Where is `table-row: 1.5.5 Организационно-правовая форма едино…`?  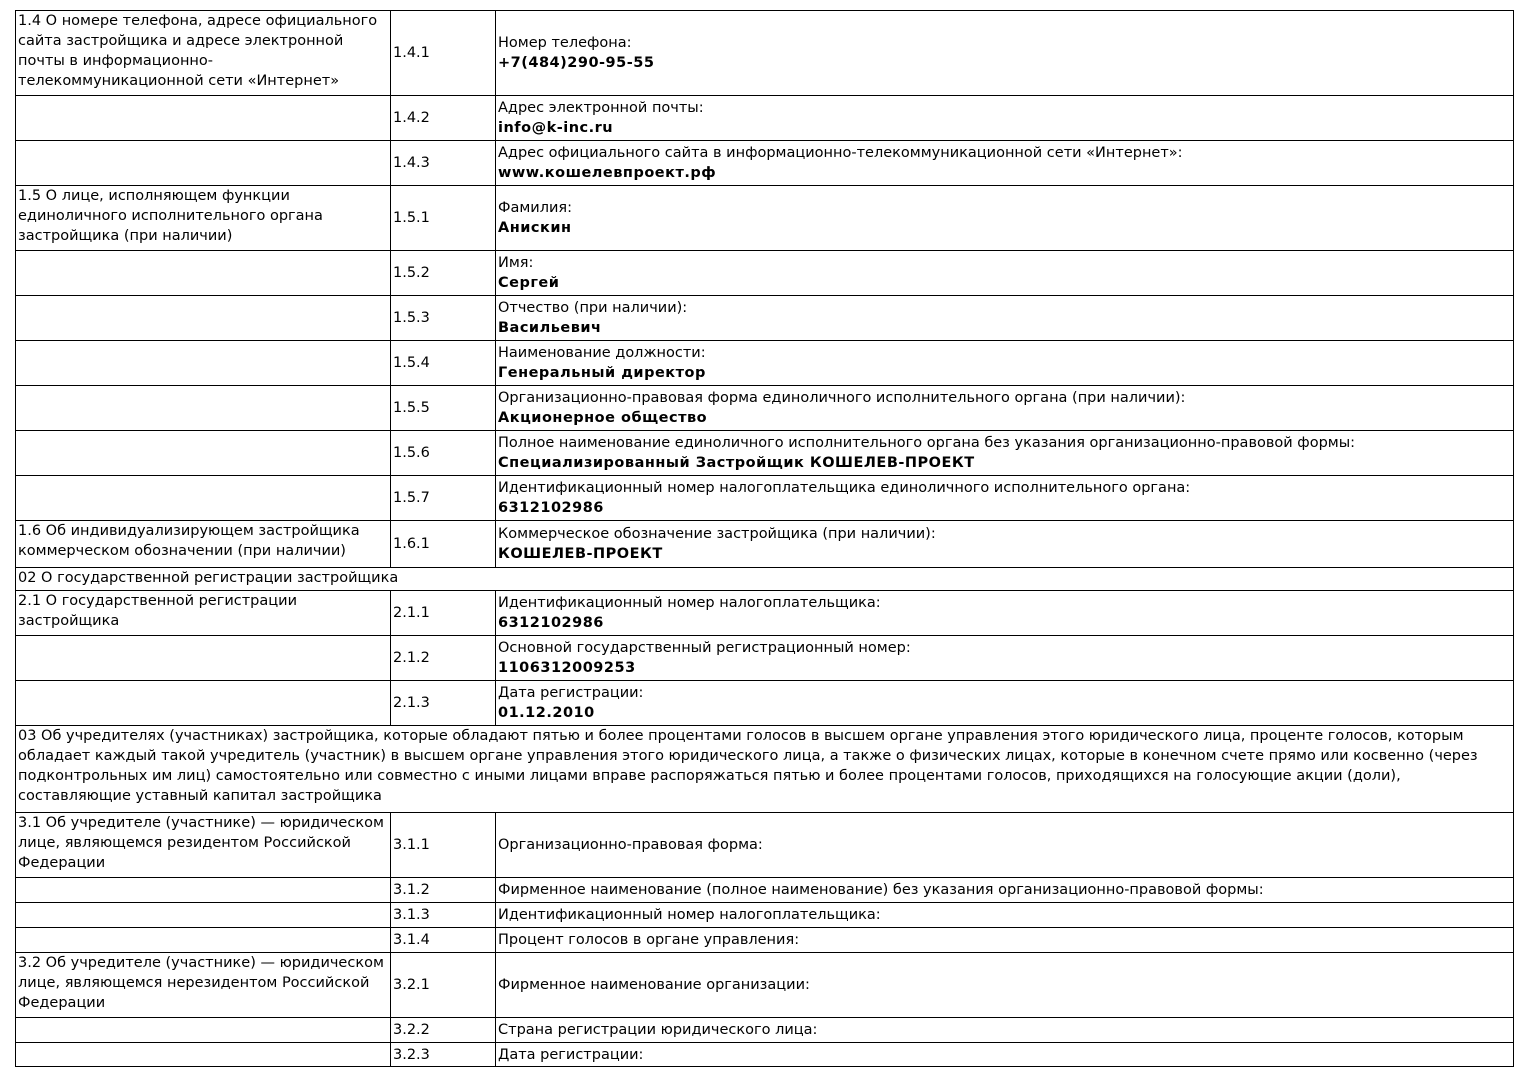
table-row: 1.5.5 Организационно-правовая форма едино… is located at coordinates (764, 408).